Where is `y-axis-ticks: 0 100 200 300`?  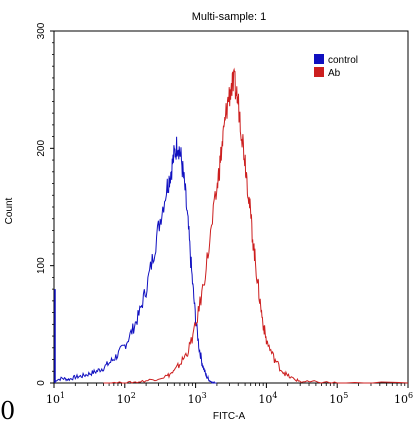 y-axis-ticks: 0 100 200 300 is located at coordinates (45, 204).